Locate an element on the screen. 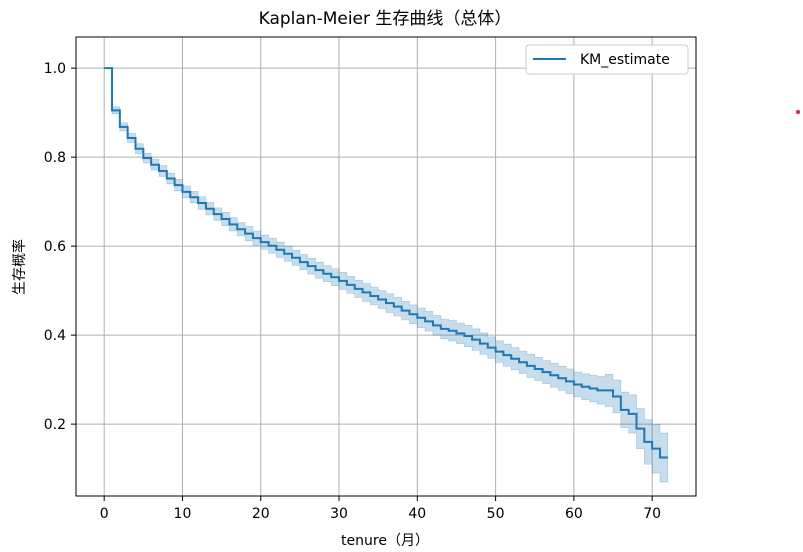 This screenshot has width=803, height=552. x-axis-ticks: 0 10 20 30 40 50 60 70 is located at coordinates (380, 509).